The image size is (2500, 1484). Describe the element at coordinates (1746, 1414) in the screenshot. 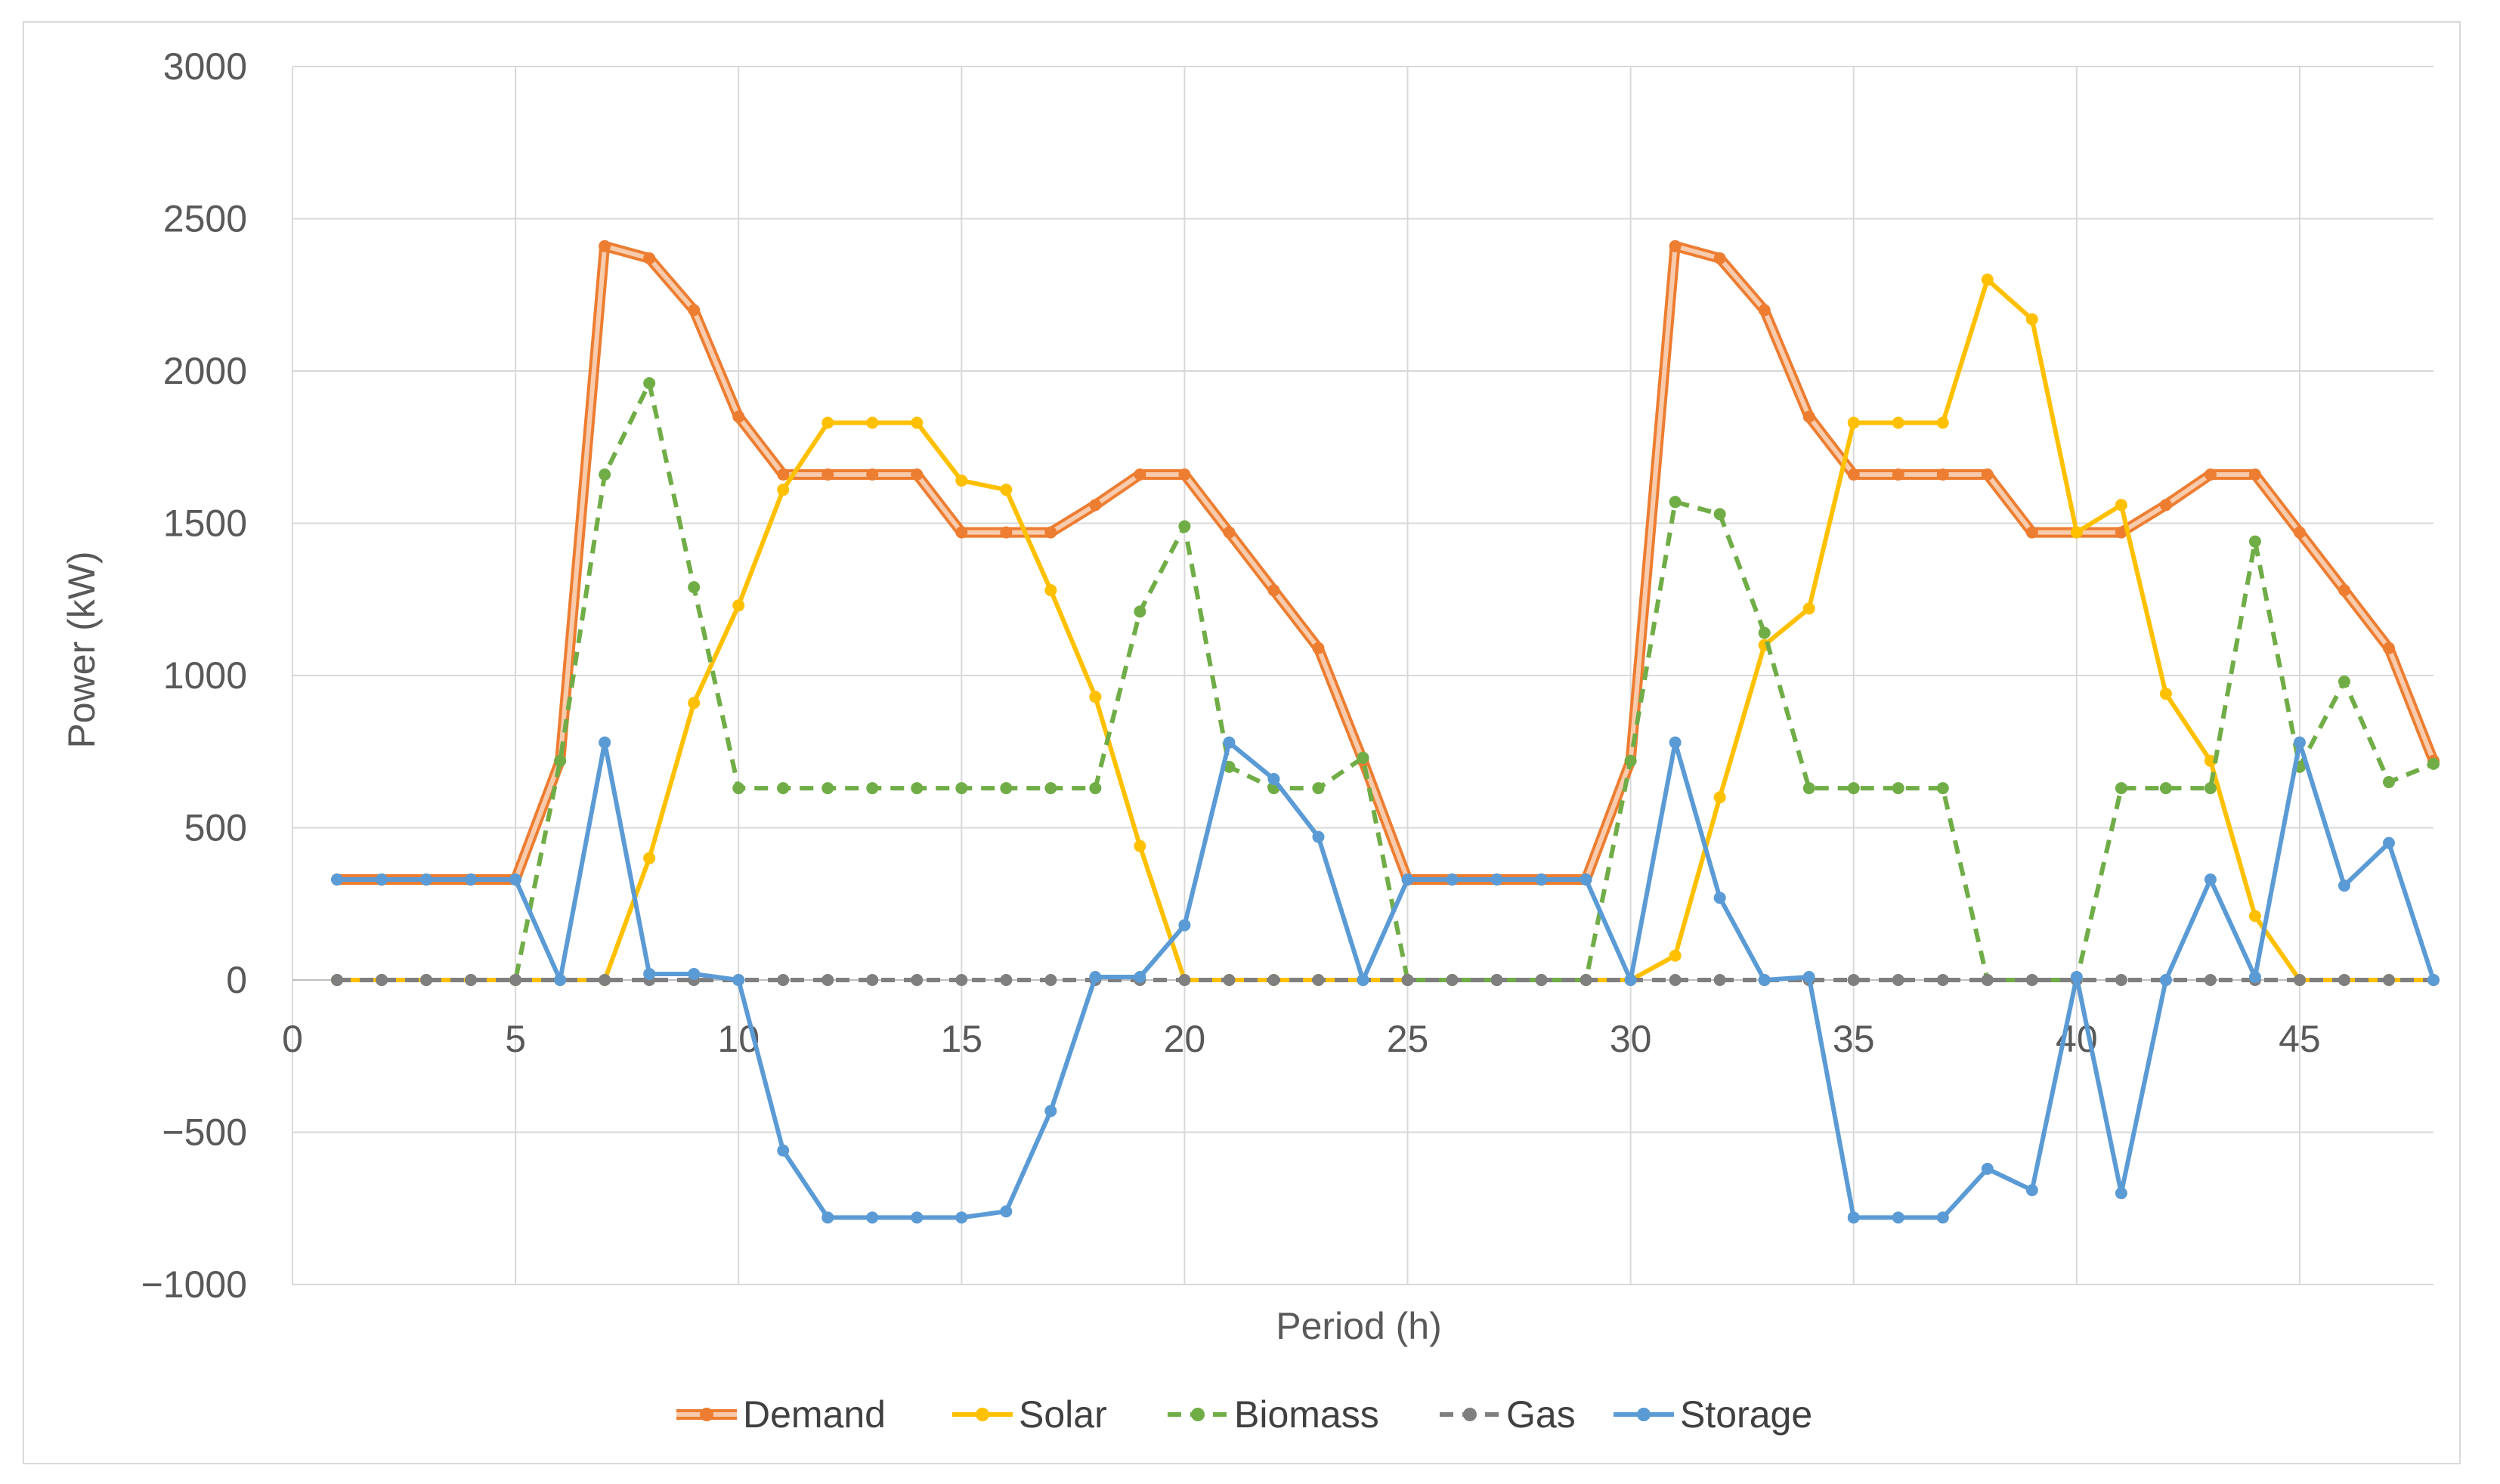

I see `legend-label: Storage` at that location.